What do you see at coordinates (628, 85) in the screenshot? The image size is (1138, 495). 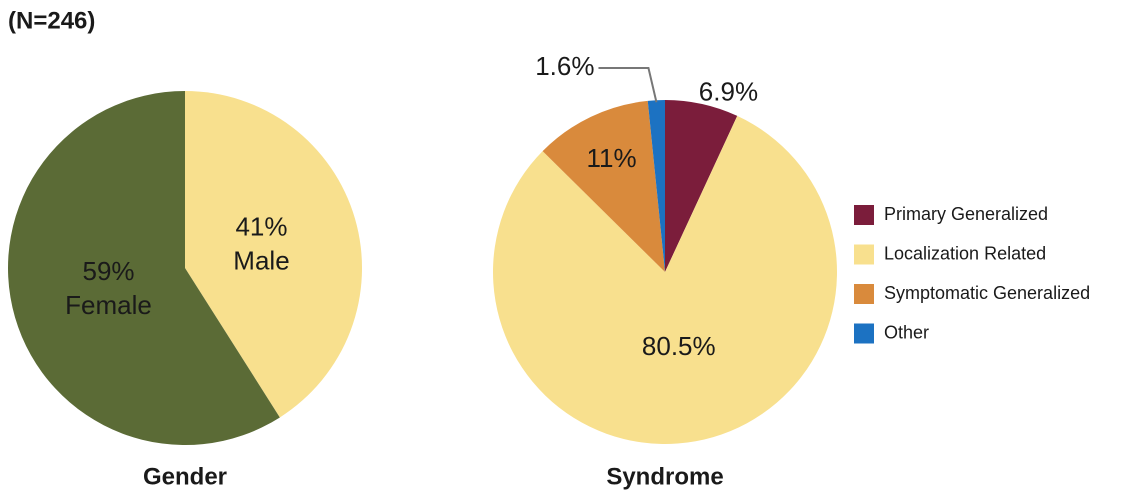 I see `leader-line` at bounding box center [628, 85].